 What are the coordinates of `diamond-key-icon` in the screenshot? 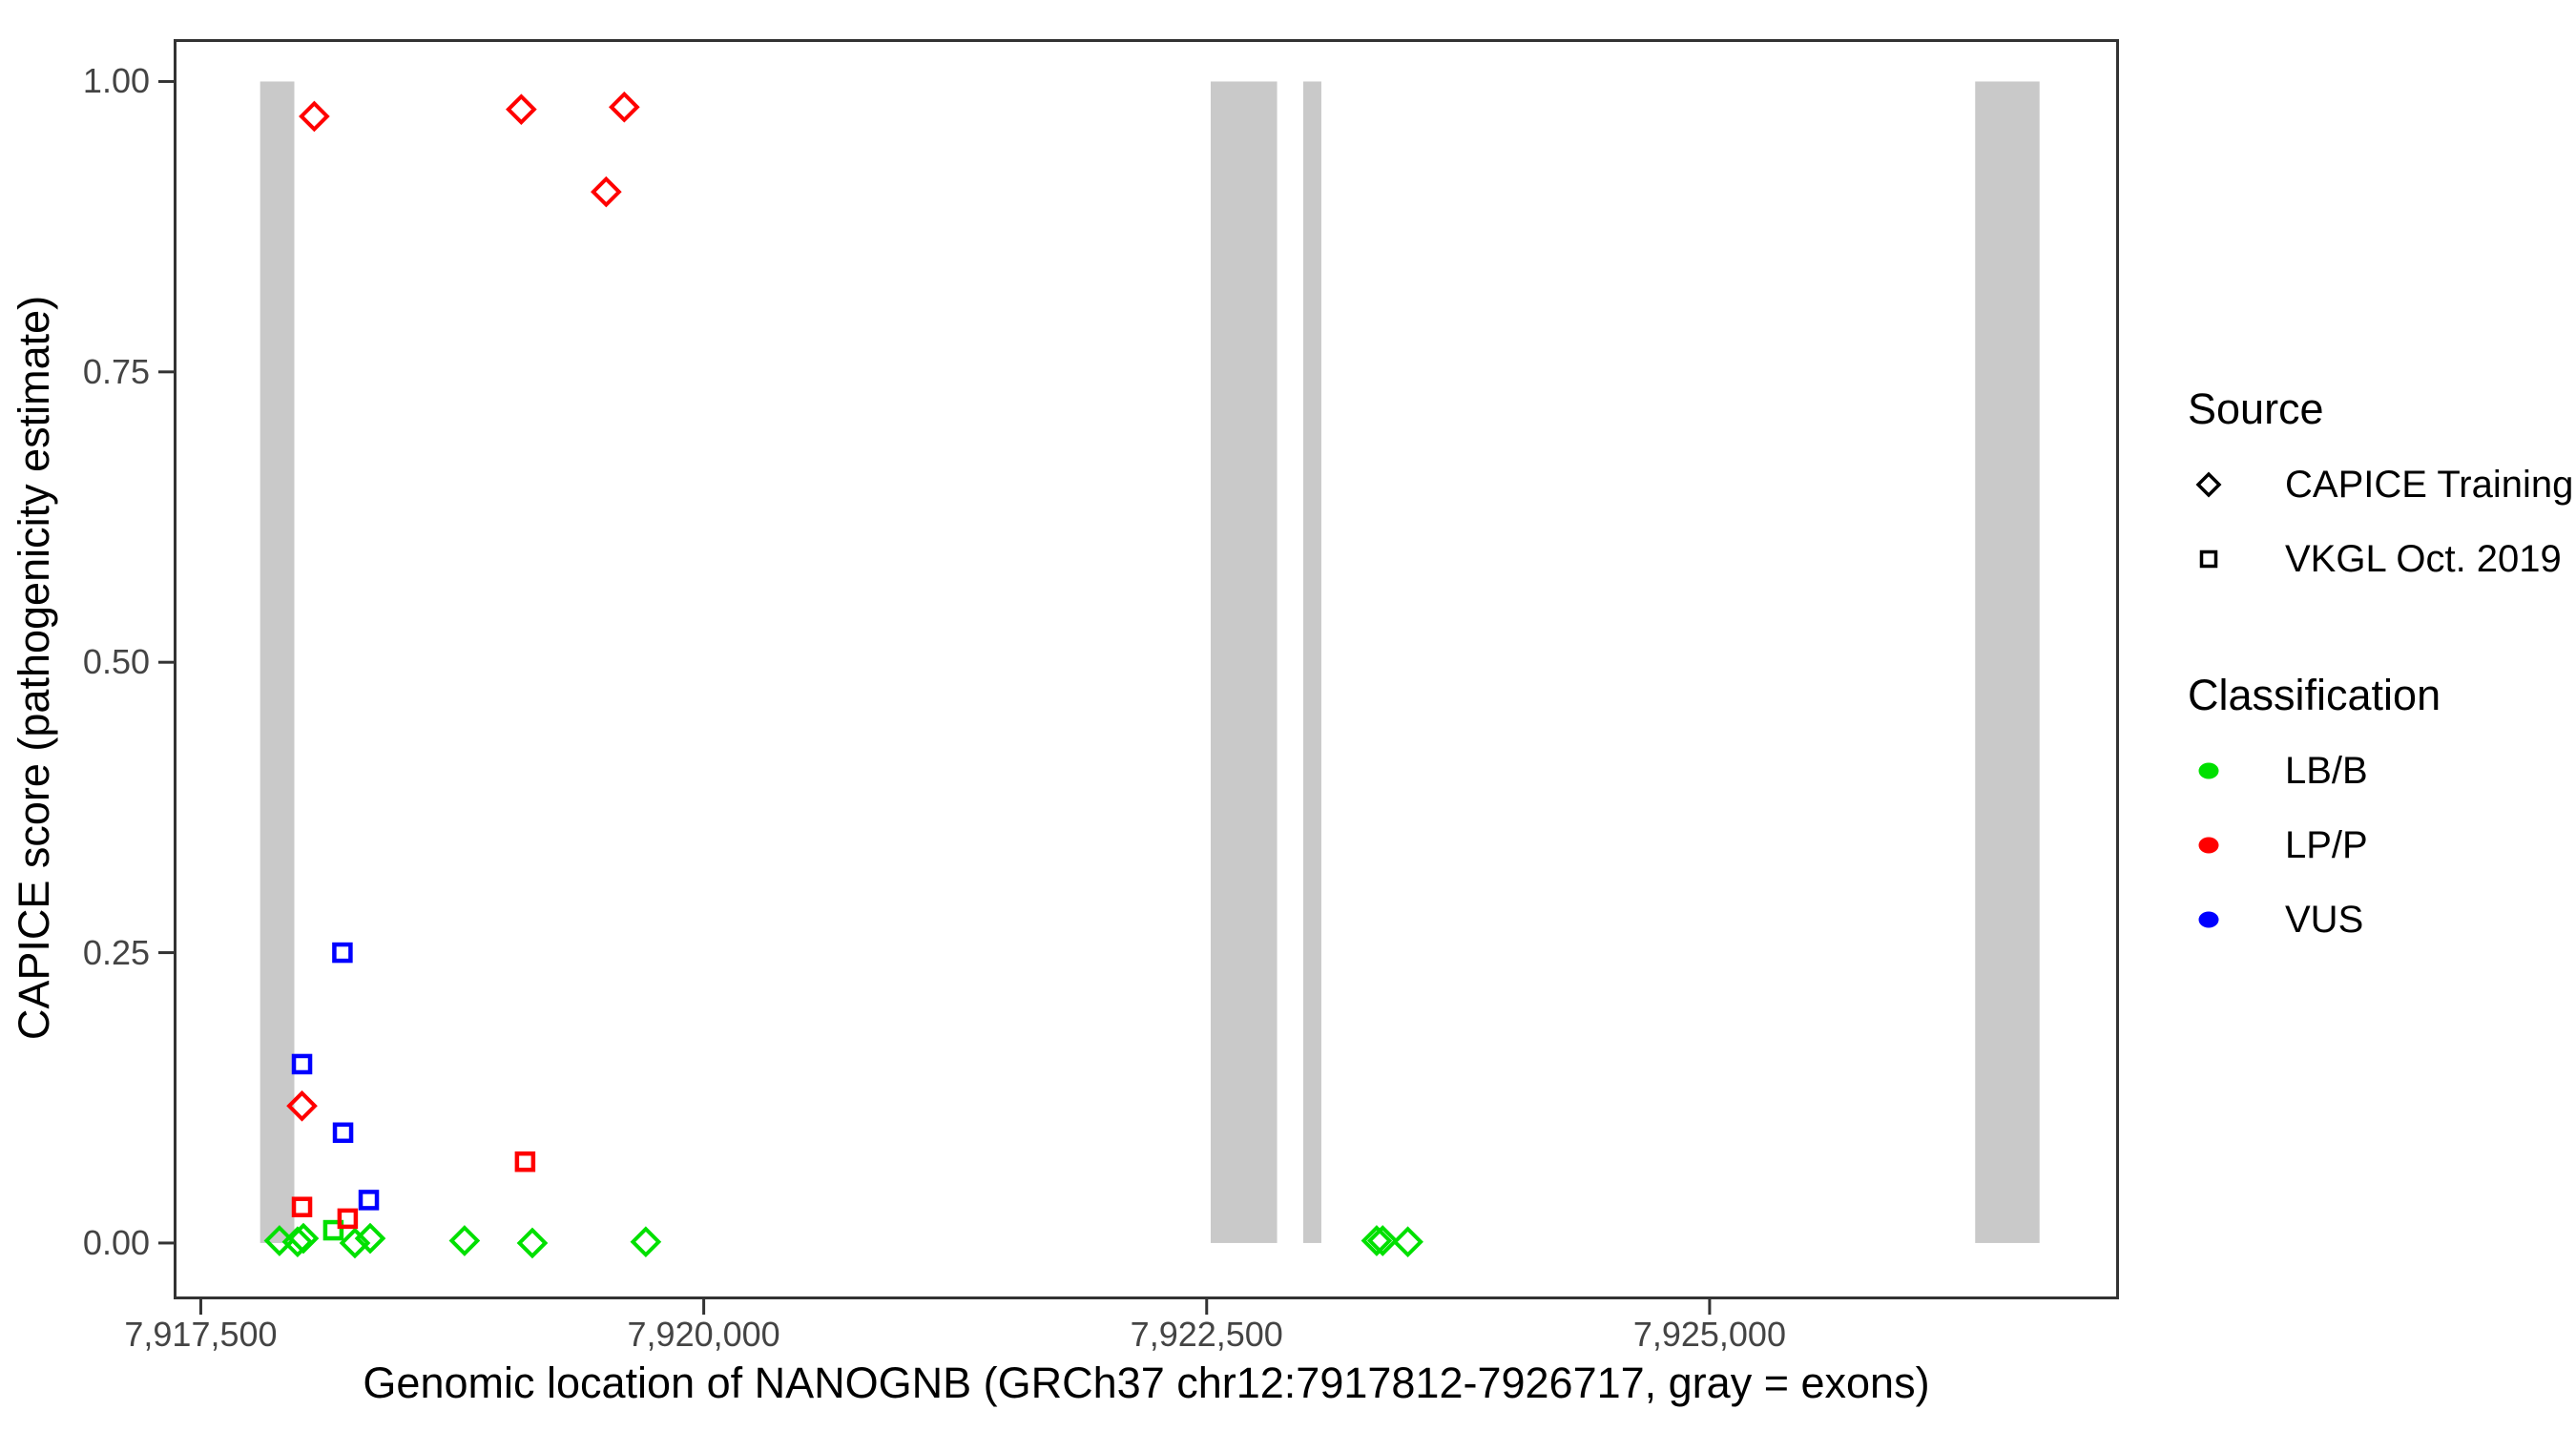 It's located at (2208, 484).